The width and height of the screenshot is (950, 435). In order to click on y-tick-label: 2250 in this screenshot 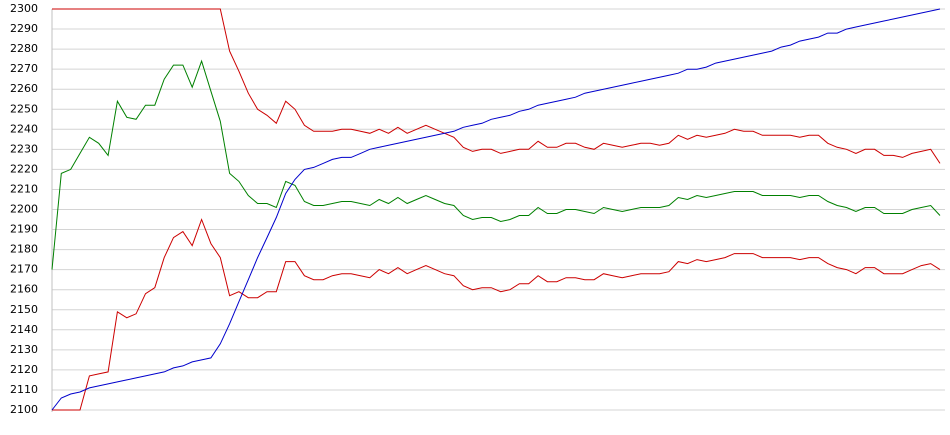, I will do `click(24, 108)`.